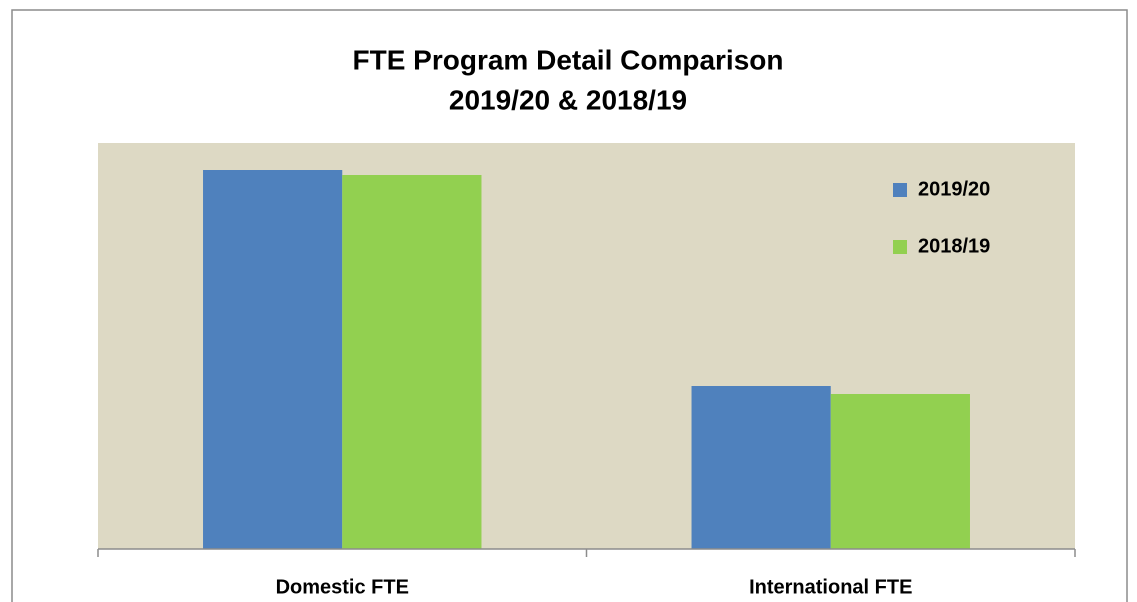 The height and width of the screenshot is (602, 1137). Describe the element at coordinates (568, 99) in the screenshot. I see `chart-subtitle: 2019/20 & 2018/19` at that location.